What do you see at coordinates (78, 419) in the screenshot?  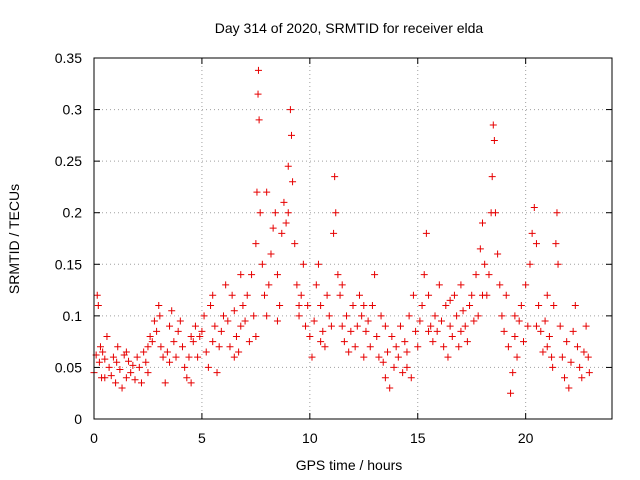 I see `y-tick-label: 0` at bounding box center [78, 419].